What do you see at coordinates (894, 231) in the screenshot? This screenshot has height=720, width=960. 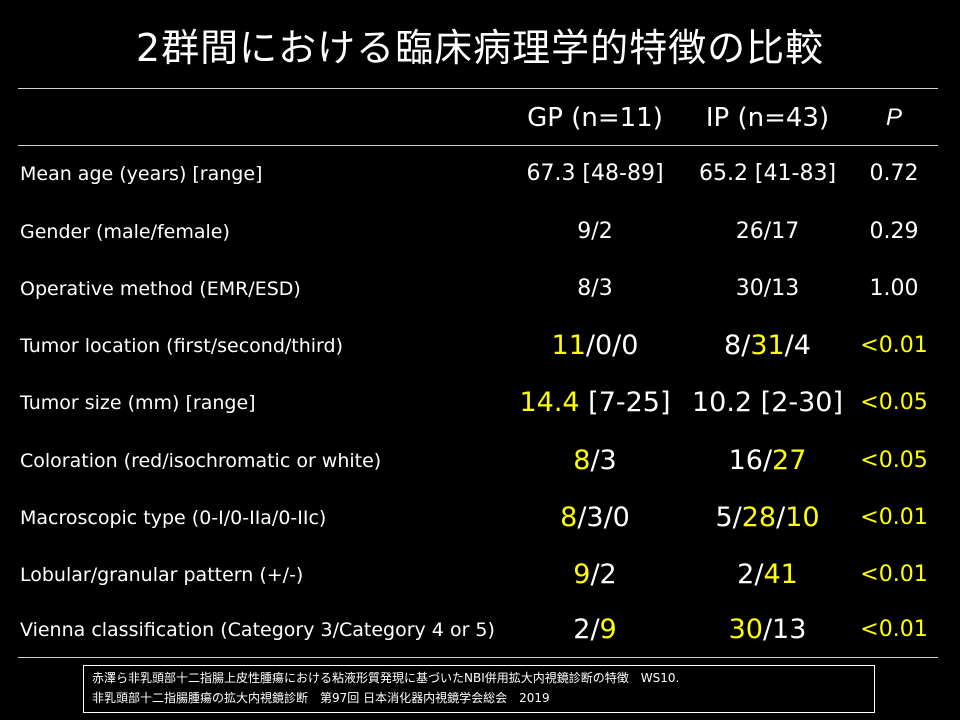 I see `p-value: 0.29` at bounding box center [894, 231].